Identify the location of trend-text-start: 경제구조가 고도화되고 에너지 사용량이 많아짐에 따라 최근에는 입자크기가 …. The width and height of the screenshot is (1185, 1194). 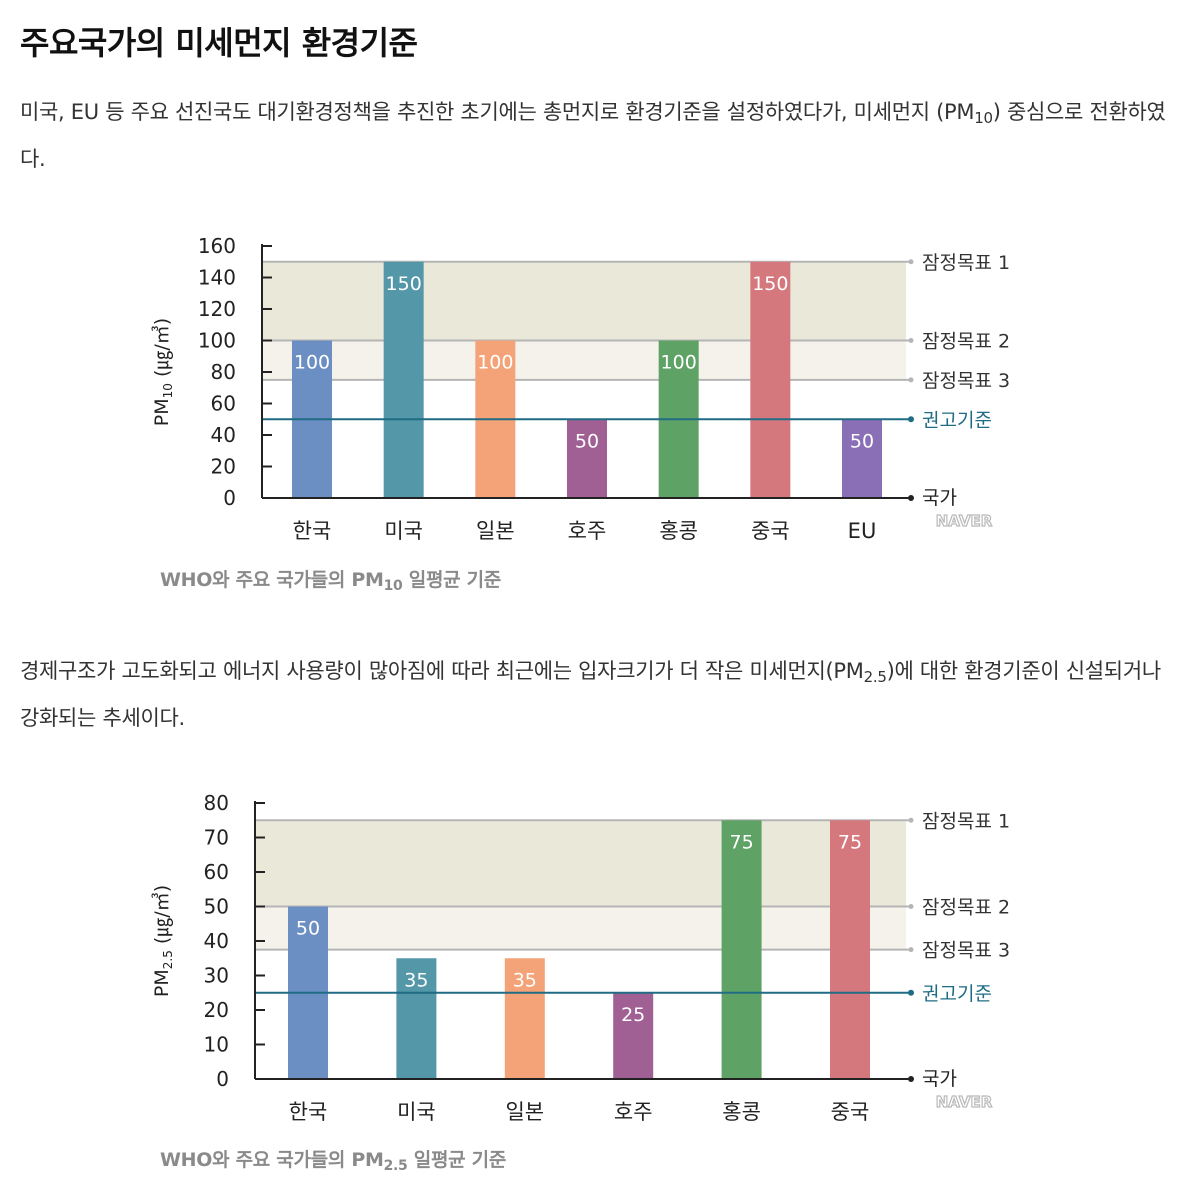
(442, 671).